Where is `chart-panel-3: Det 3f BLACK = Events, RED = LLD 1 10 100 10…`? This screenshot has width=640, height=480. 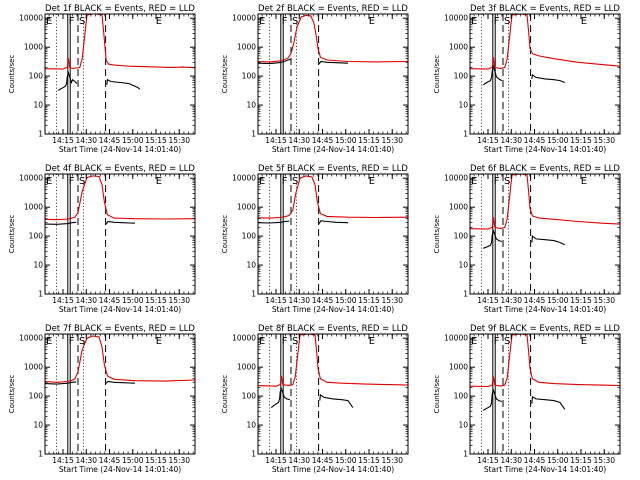 chart-panel-3: Det 3f BLACK = Events, RED = LLD 1 10 100 10… is located at coordinates (527, 79).